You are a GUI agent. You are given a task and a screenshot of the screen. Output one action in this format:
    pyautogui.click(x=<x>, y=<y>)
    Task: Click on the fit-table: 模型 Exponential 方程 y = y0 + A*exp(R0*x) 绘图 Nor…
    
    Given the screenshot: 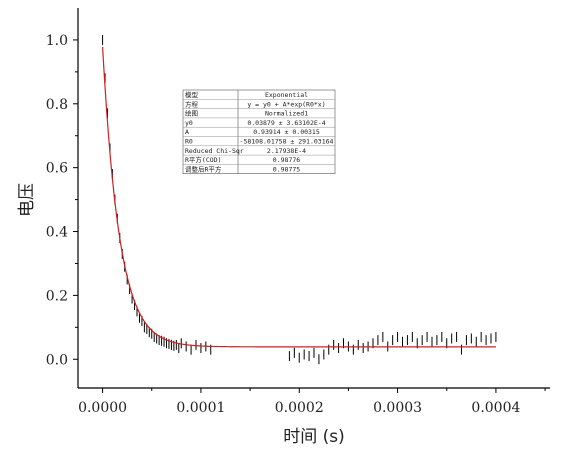 What is the action you would take?
    pyautogui.click(x=259, y=131)
    